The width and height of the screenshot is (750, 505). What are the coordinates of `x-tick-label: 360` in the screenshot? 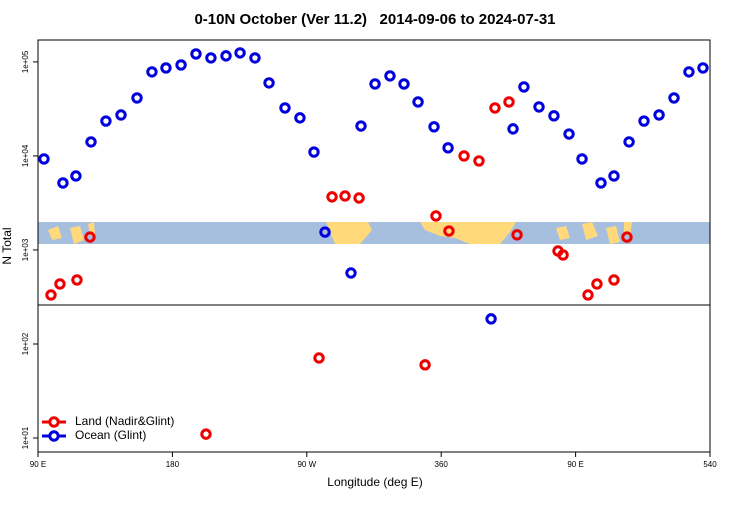 It's located at (442, 464).